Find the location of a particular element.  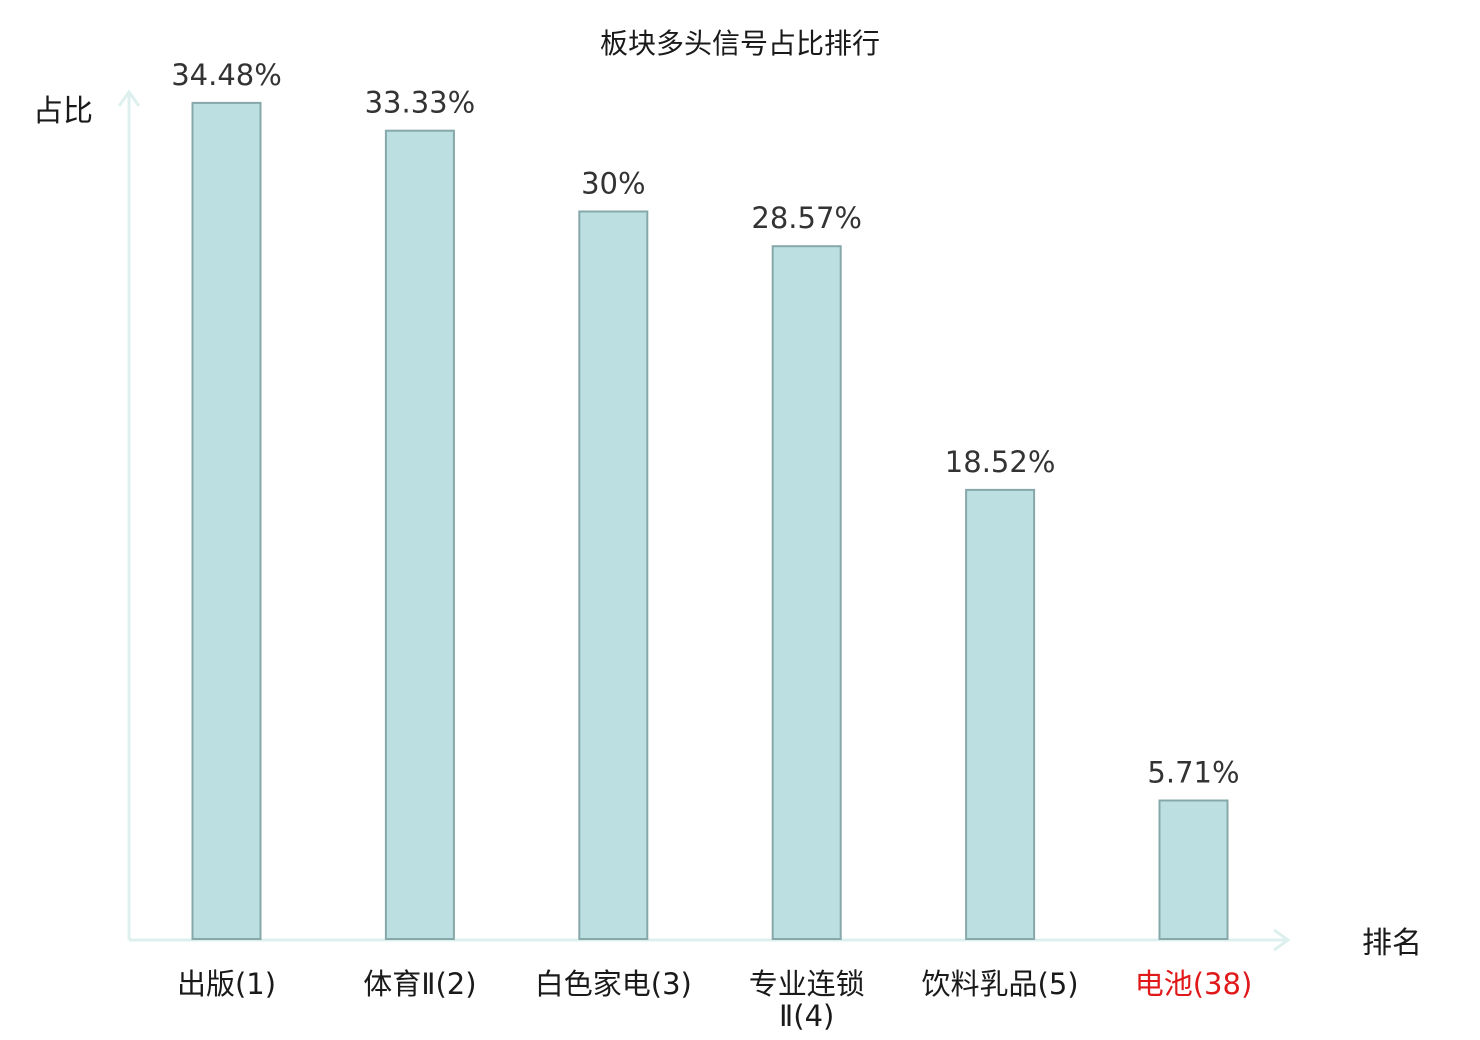

x-axis-arrow is located at coordinates (1282, 940).